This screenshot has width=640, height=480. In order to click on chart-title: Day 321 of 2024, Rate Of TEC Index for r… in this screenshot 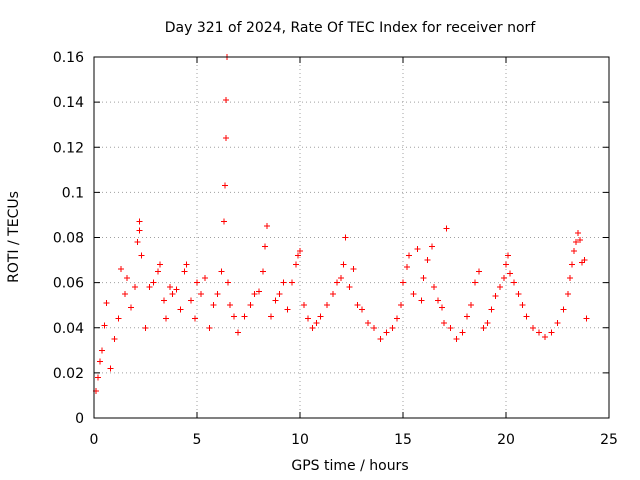, I will do `click(351, 28)`.